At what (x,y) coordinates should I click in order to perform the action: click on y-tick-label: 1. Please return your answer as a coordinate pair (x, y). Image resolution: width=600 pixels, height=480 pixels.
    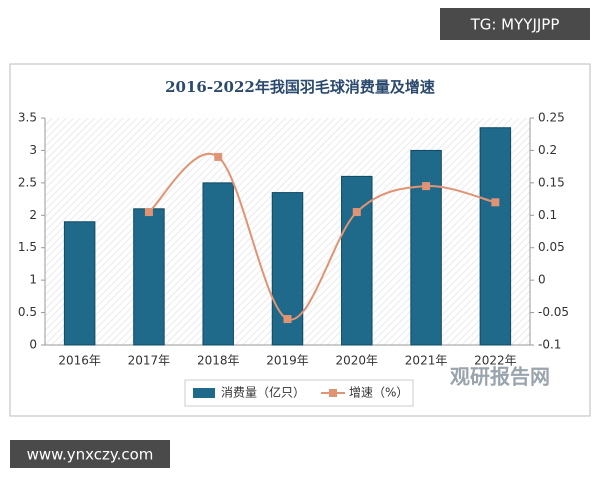
    Looking at the image, I should click on (33, 280).